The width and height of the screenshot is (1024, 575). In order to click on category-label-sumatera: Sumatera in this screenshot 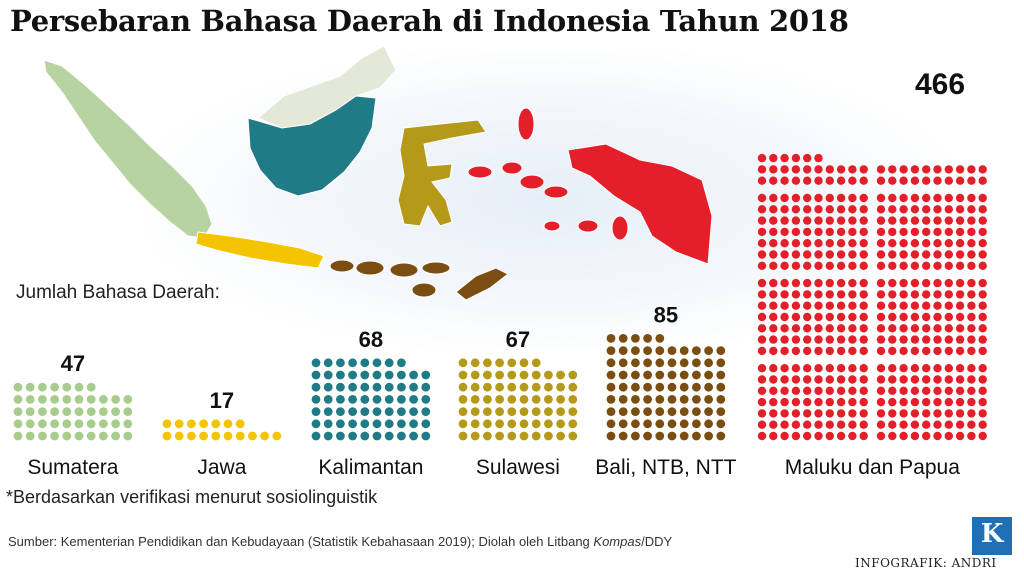, I will do `click(72, 467)`.